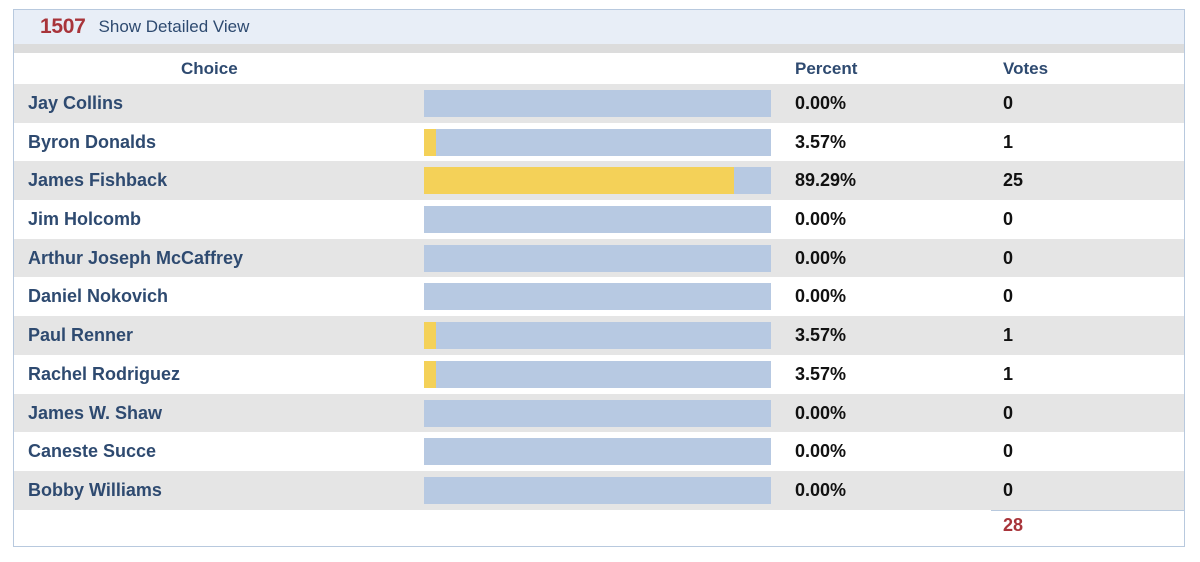  What do you see at coordinates (95, 489) in the screenshot?
I see `candidate-name: Bobby Williams` at bounding box center [95, 489].